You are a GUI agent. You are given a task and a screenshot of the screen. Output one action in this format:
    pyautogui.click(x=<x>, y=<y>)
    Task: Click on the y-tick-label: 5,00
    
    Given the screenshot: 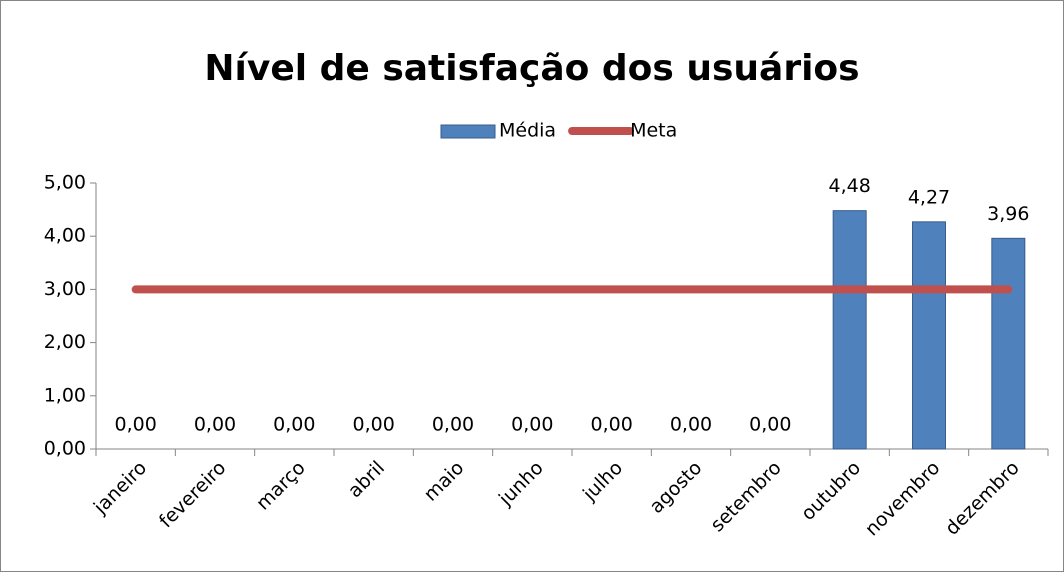 What is the action you would take?
    pyautogui.click(x=65, y=183)
    